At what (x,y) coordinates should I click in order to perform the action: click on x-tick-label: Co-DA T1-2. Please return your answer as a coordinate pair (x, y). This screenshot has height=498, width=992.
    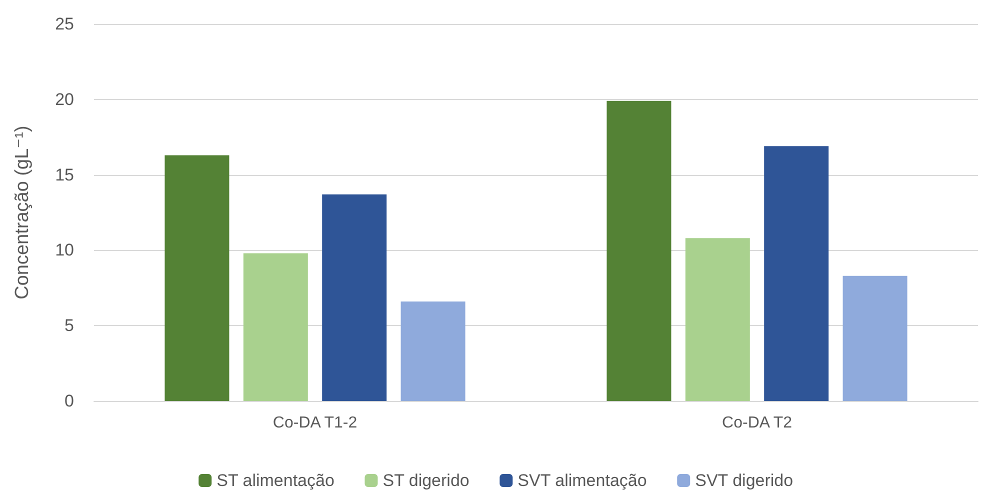
    Looking at the image, I should click on (315, 423).